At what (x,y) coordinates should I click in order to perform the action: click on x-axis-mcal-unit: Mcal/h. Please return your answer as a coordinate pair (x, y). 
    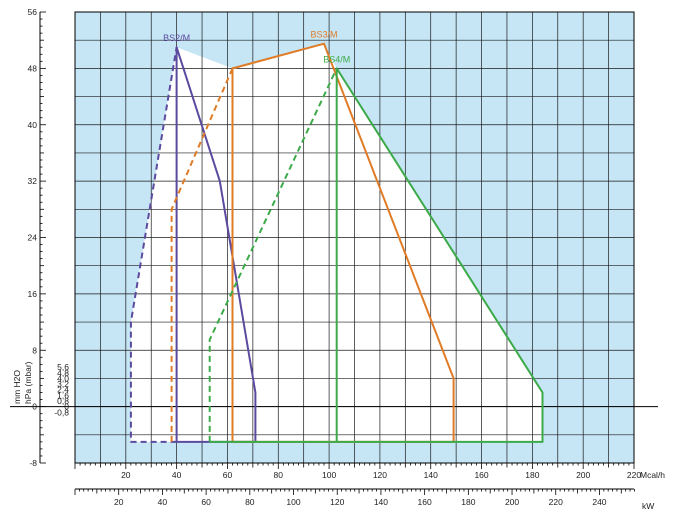
    Looking at the image, I should click on (652, 475).